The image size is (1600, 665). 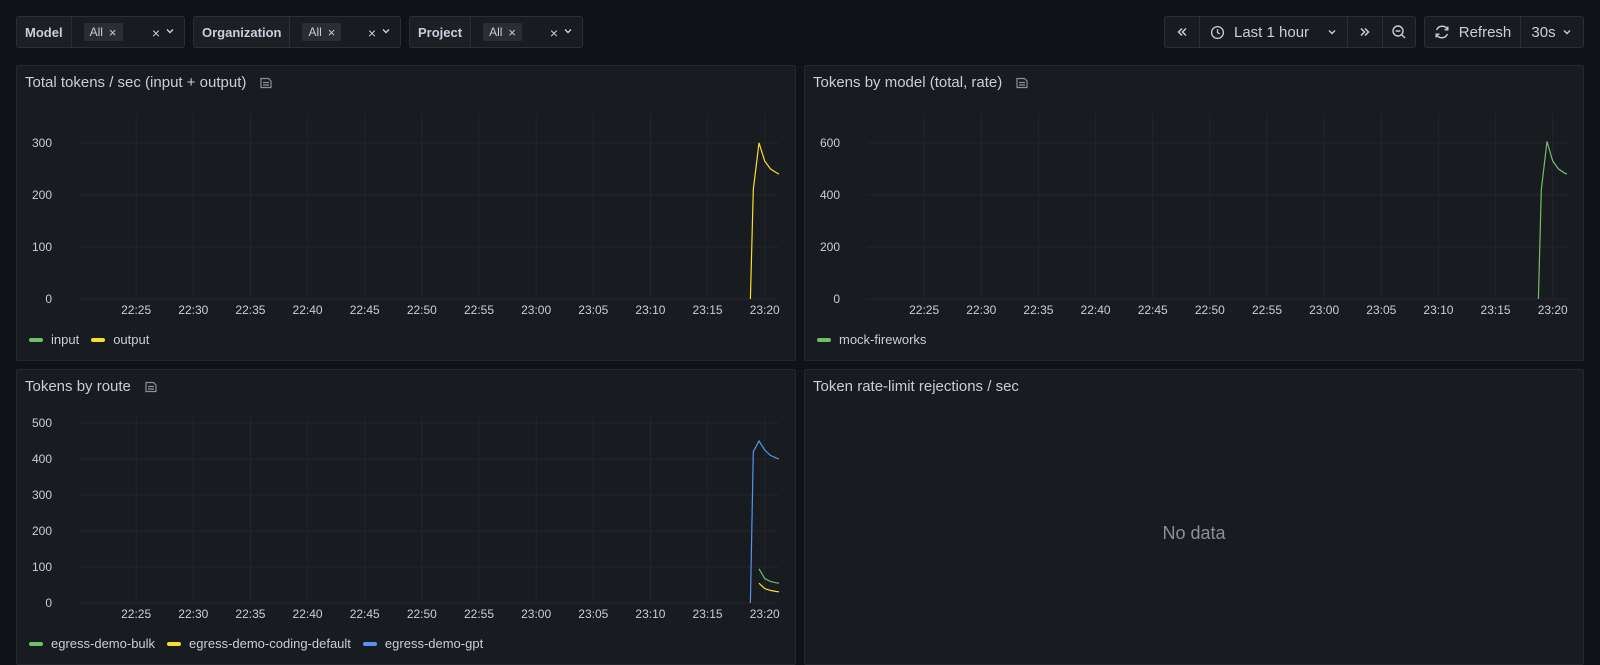 What do you see at coordinates (42, 459) in the screenshot?
I see `y-tick-label: 400` at bounding box center [42, 459].